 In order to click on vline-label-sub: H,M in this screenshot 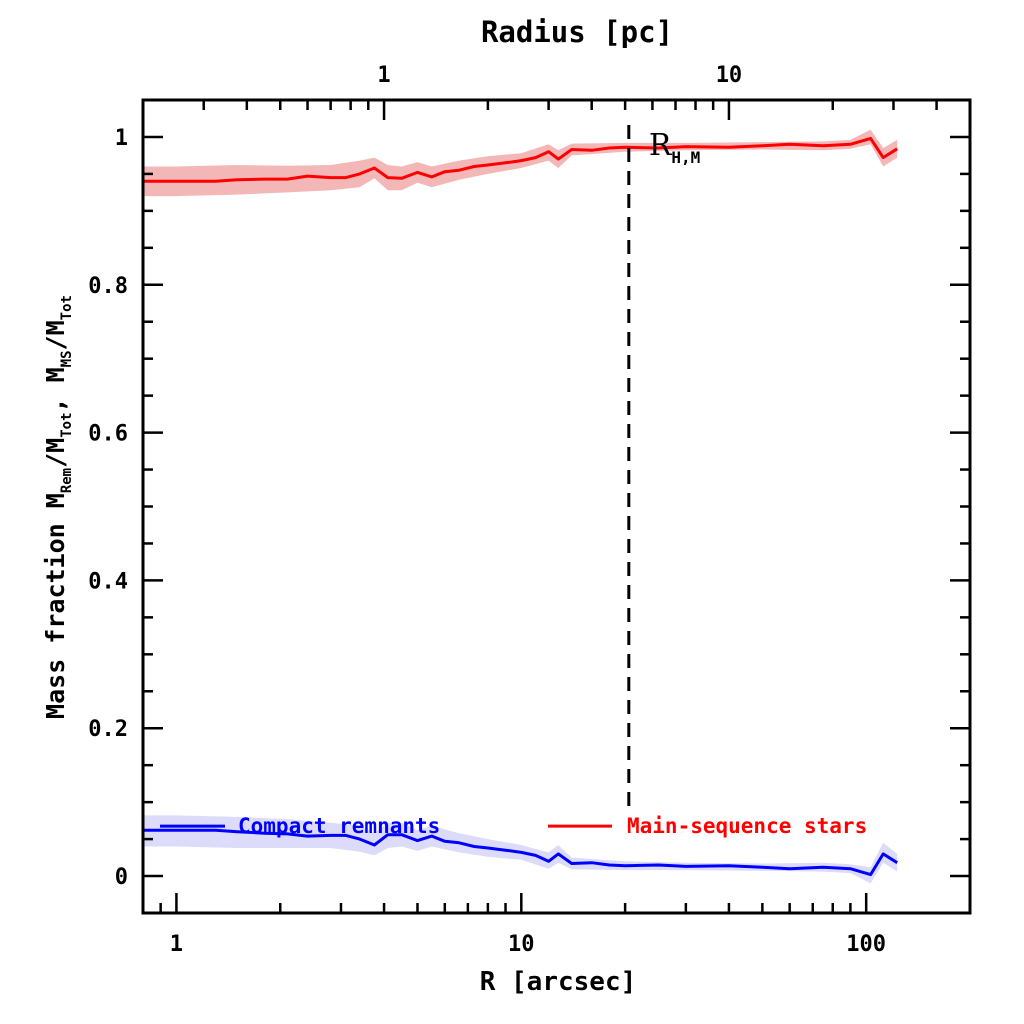, I will do `click(685, 157)`.